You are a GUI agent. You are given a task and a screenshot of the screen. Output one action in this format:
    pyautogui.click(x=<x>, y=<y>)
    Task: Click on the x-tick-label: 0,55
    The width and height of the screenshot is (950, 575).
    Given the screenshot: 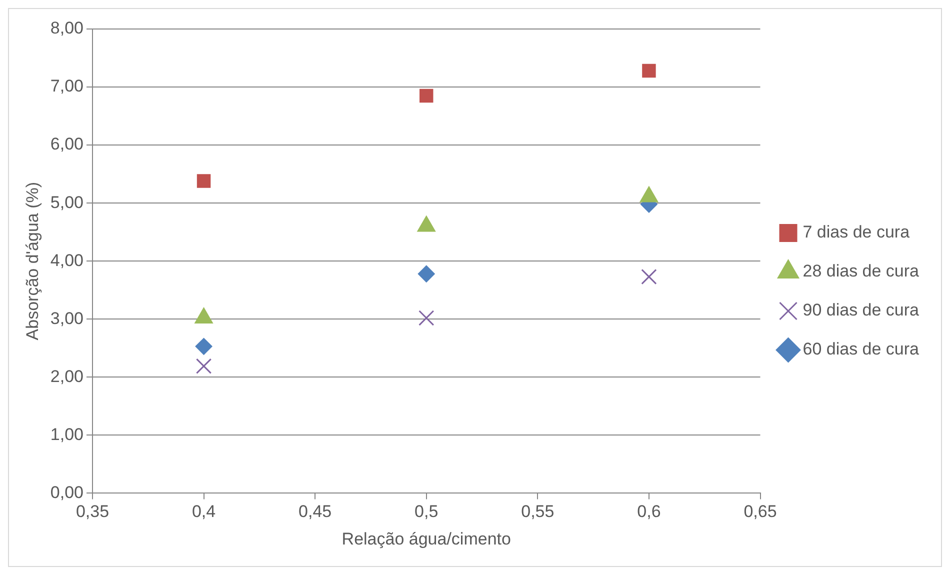 What is the action you would take?
    pyautogui.click(x=537, y=512)
    